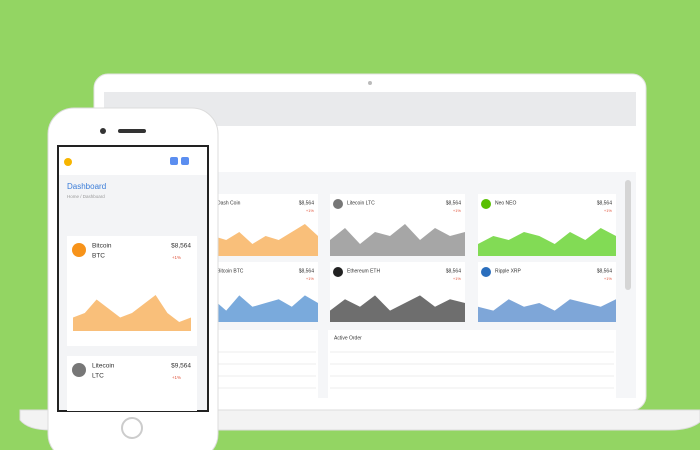 This screenshot has height=450, width=700. Describe the element at coordinates (132, 428) in the screenshot. I see `home-button` at that location.